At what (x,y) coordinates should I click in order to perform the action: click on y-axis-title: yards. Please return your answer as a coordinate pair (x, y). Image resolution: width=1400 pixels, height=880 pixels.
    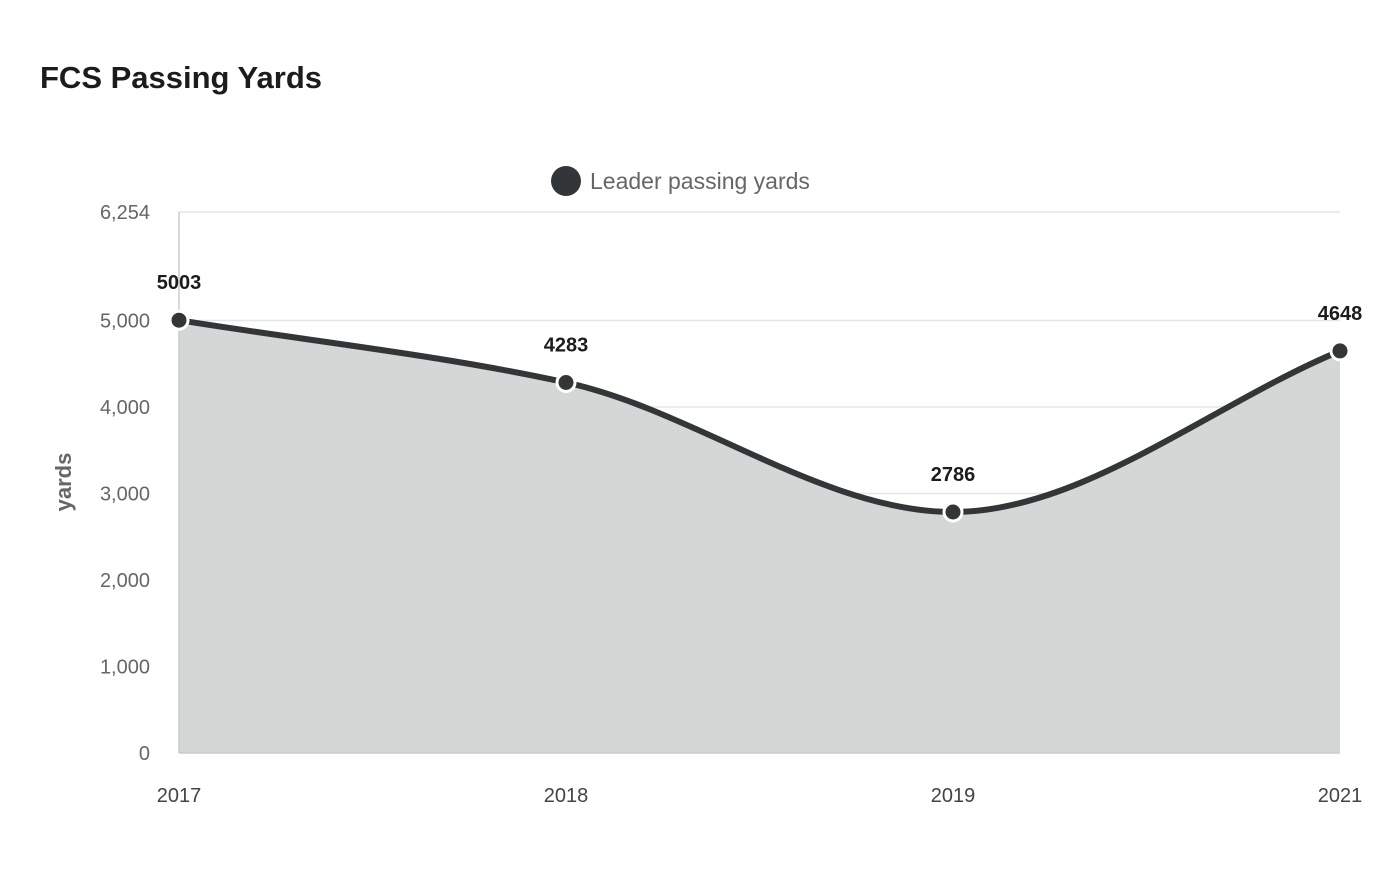
    Looking at the image, I should click on (63, 482).